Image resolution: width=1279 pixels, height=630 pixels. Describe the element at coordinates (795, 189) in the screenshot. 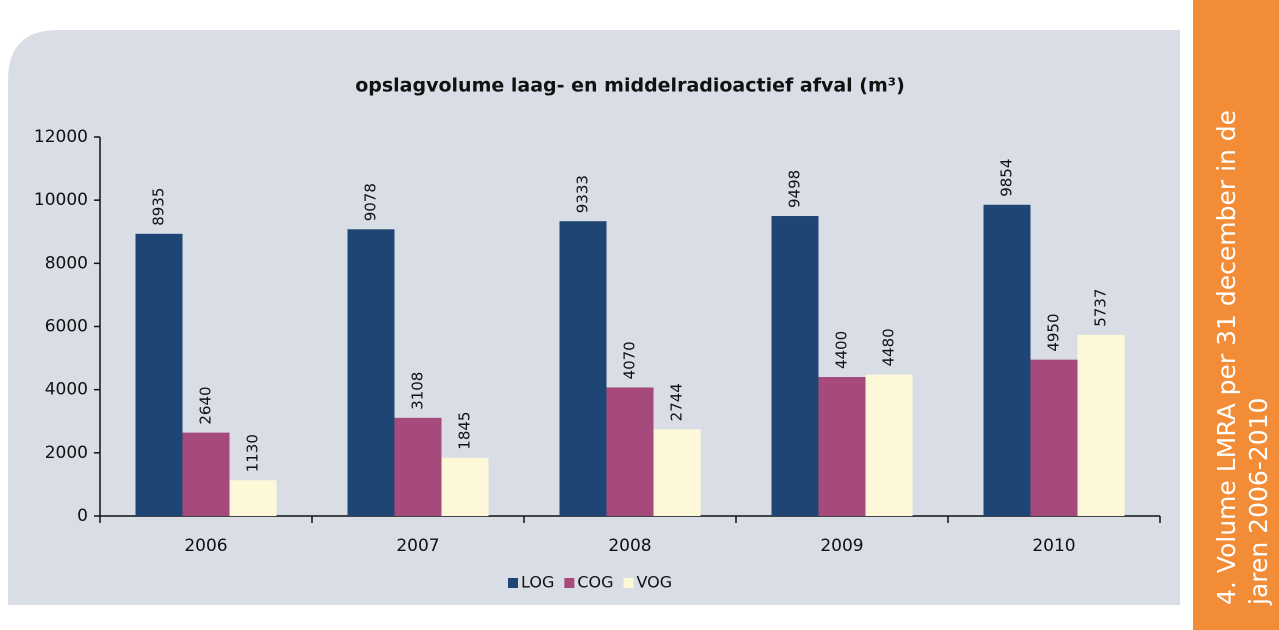

I see `value-label: 9498` at that location.